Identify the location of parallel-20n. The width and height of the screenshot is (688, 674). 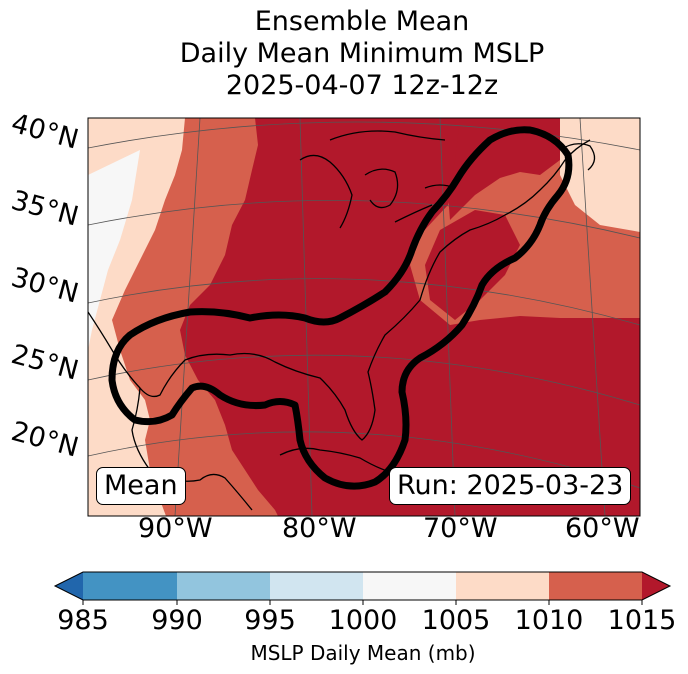
(364, 460).